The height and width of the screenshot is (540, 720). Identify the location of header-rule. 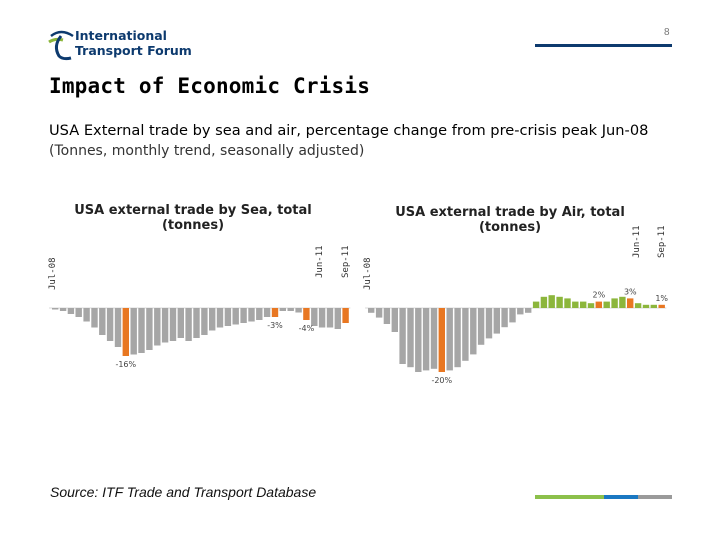
(603, 45).